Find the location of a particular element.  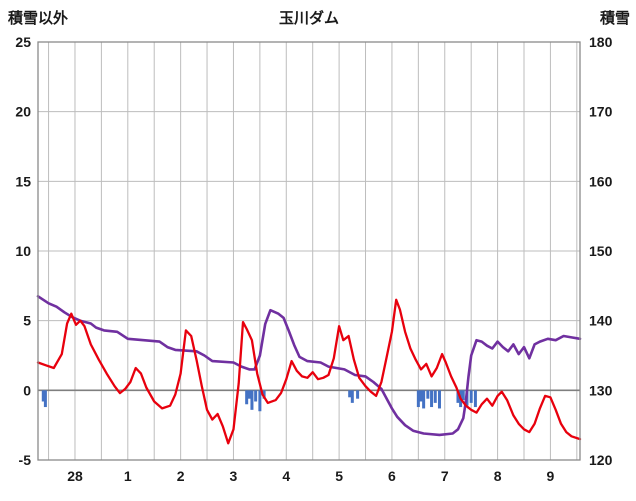

x-axis-tick: 8 is located at coordinates (498, 476).